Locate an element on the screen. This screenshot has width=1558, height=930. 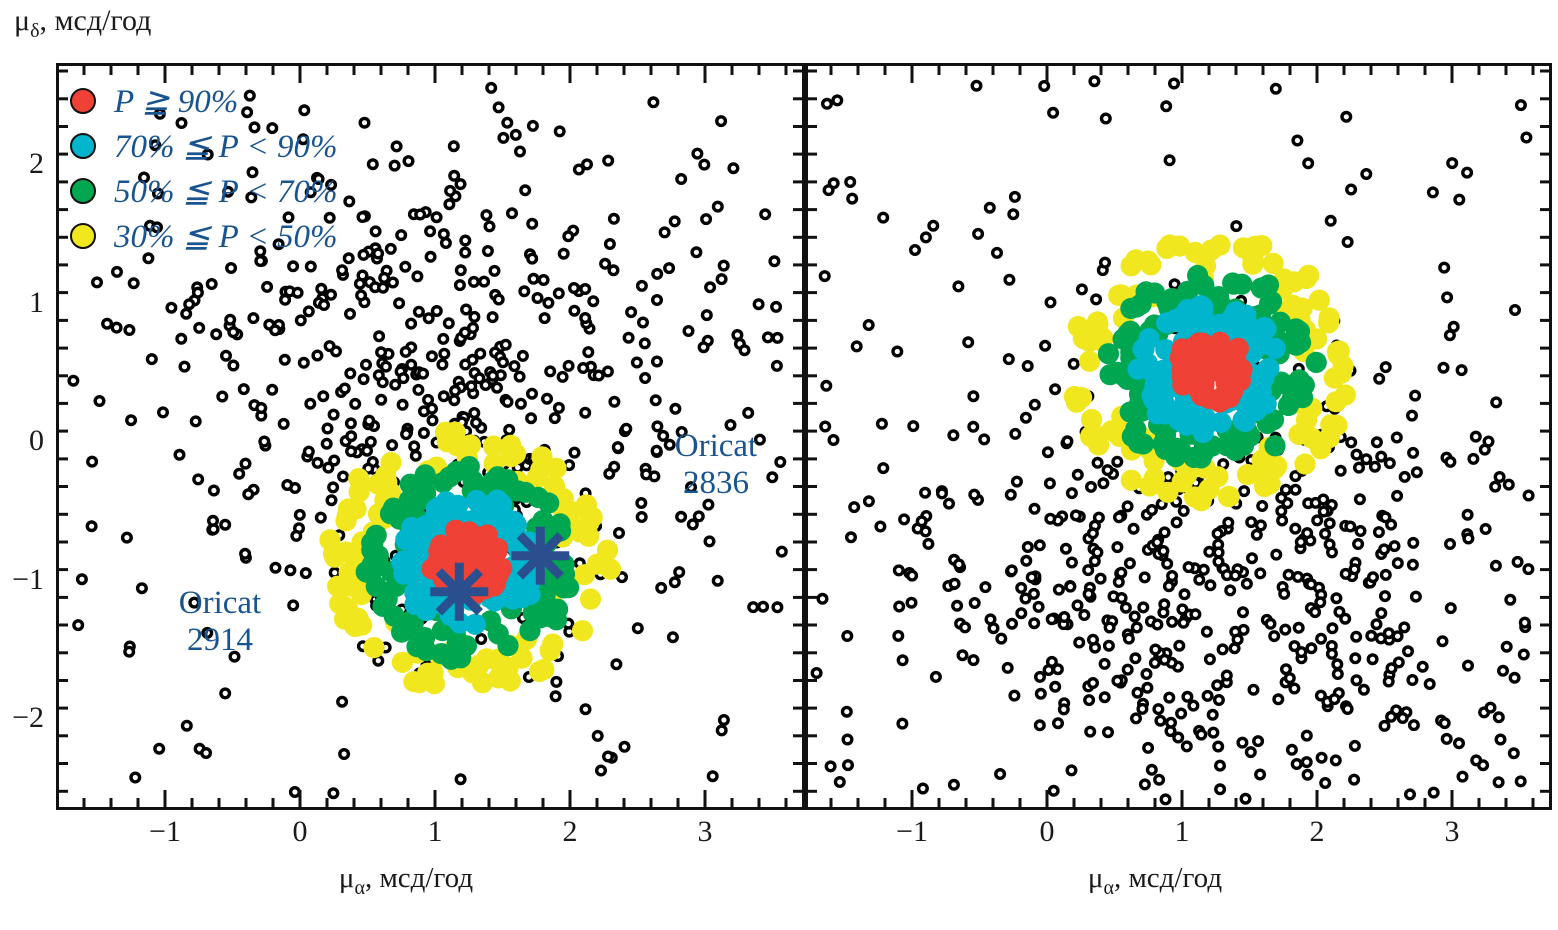
x-tick-label-left-4: 3 is located at coordinates (705, 831).